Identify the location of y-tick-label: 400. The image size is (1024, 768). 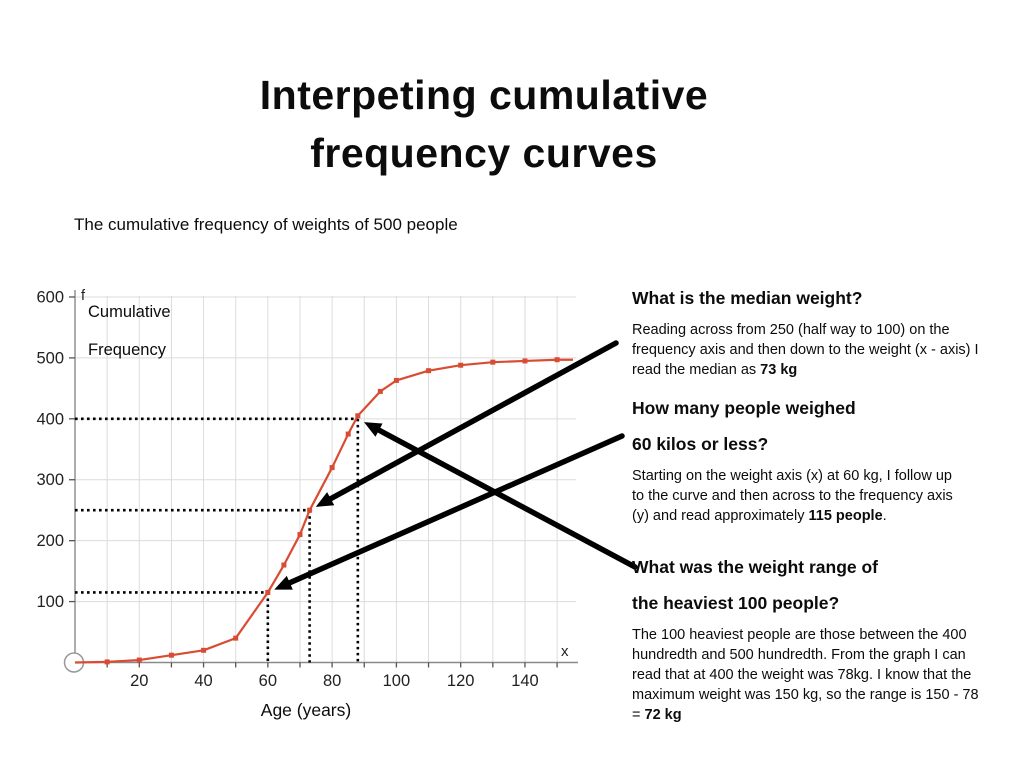
(50, 419).